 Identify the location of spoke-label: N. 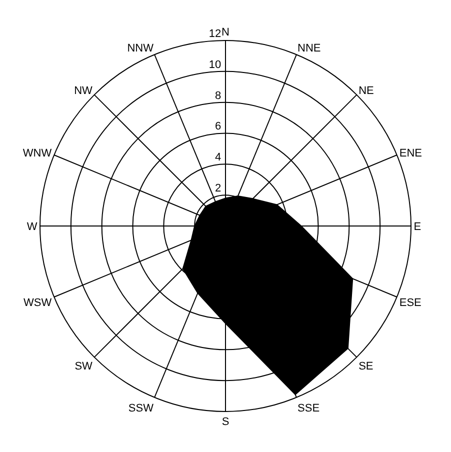
(226, 32).